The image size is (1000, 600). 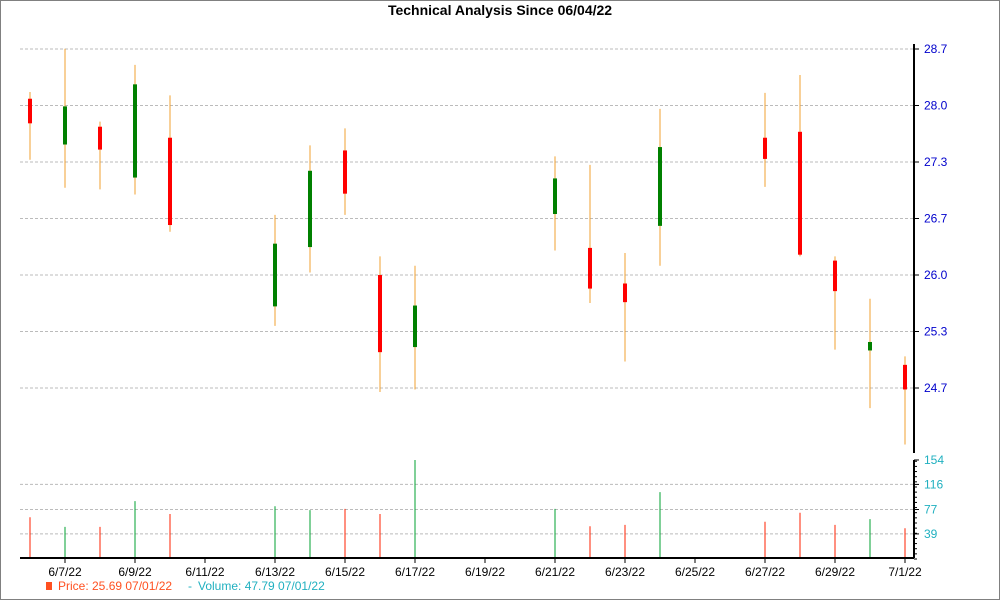 What do you see at coordinates (625, 572) in the screenshot?
I see `x-tick-label: 6/23/22` at bounding box center [625, 572].